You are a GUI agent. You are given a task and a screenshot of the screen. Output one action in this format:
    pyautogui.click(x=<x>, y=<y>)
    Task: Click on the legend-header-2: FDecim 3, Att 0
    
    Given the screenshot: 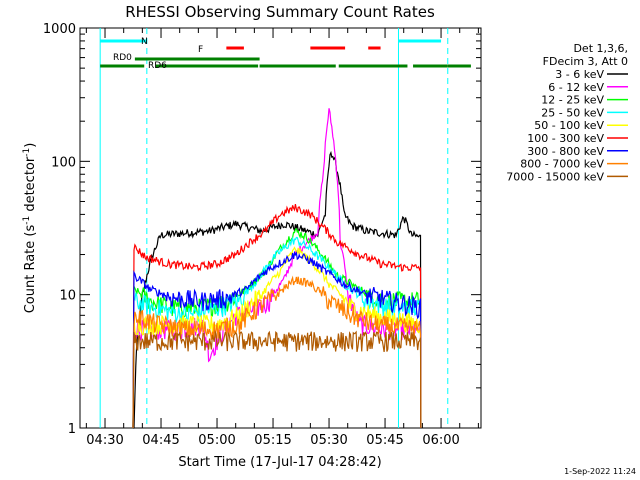 What is the action you would take?
    pyautogui.click(x=585, y=61)
    